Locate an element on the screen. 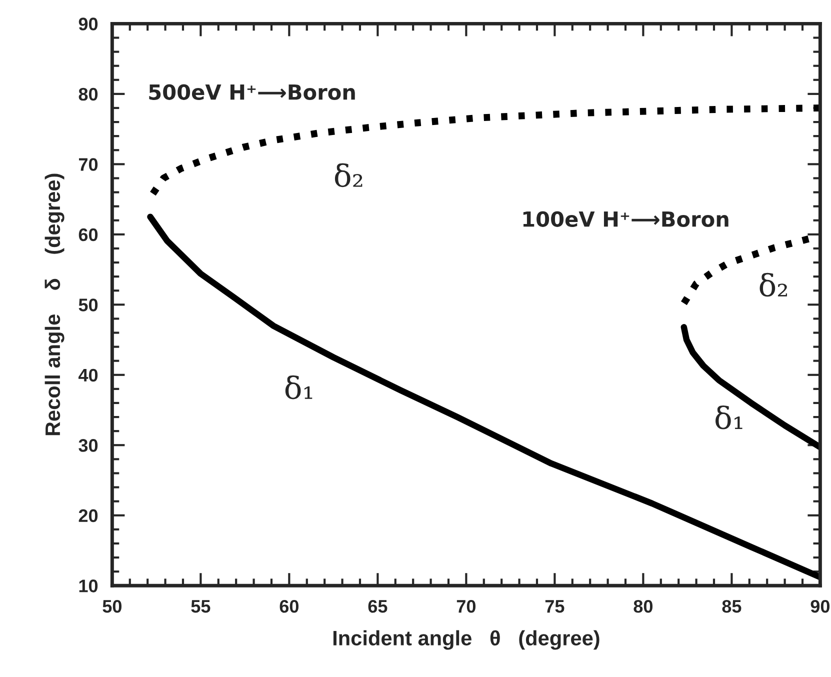  x-tick-label: 70 is located at coordinates (466, 606).